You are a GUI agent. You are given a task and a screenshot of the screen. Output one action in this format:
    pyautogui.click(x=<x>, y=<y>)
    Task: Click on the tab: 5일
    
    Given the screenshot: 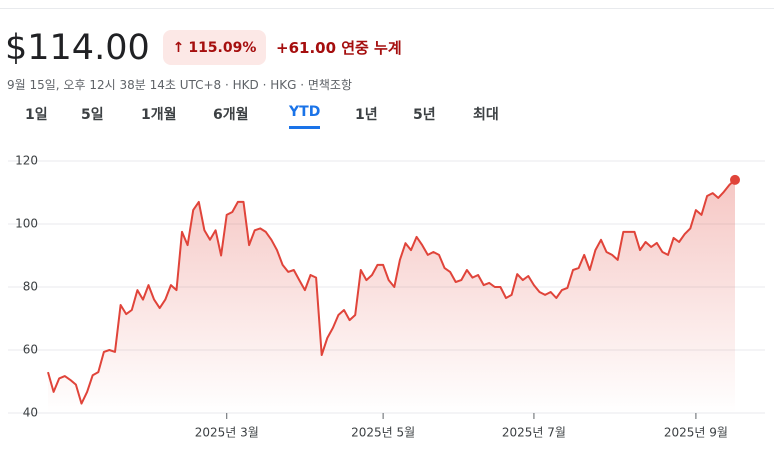 What is the action you would take?
    pyautogui.click(x=92, y=115)
    